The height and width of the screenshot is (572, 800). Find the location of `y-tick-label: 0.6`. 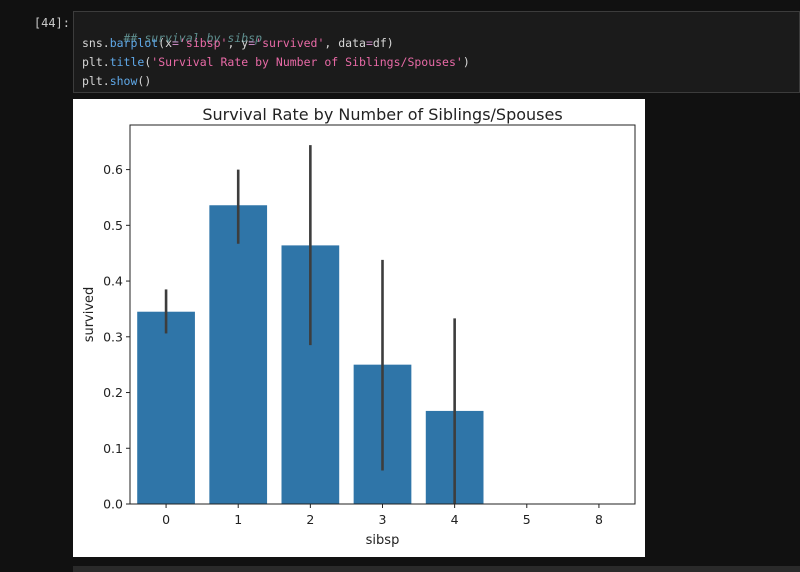

y-tick-label: 0.6 is located at coordinates (113, 169).